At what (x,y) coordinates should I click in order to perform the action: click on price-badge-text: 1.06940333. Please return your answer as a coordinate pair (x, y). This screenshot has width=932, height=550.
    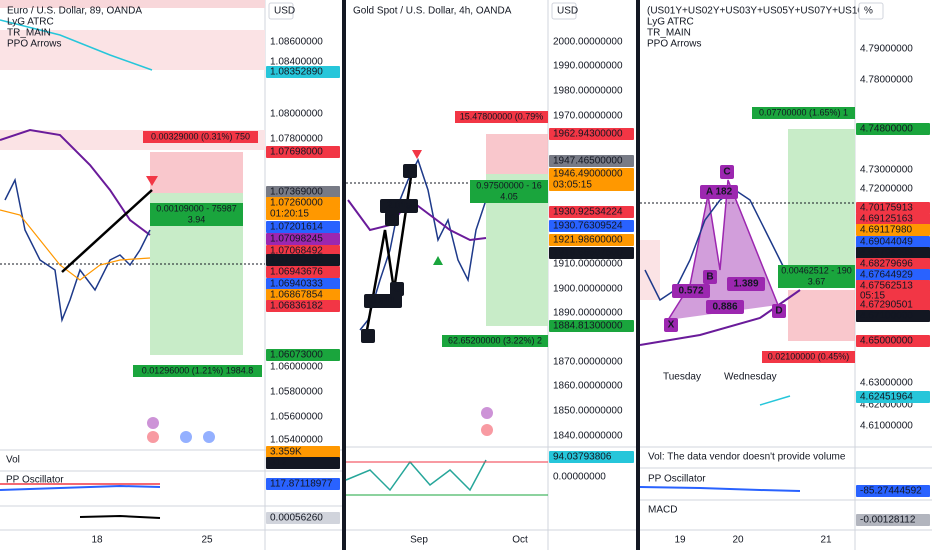
    Looking at the image, I should click on (296, 284).